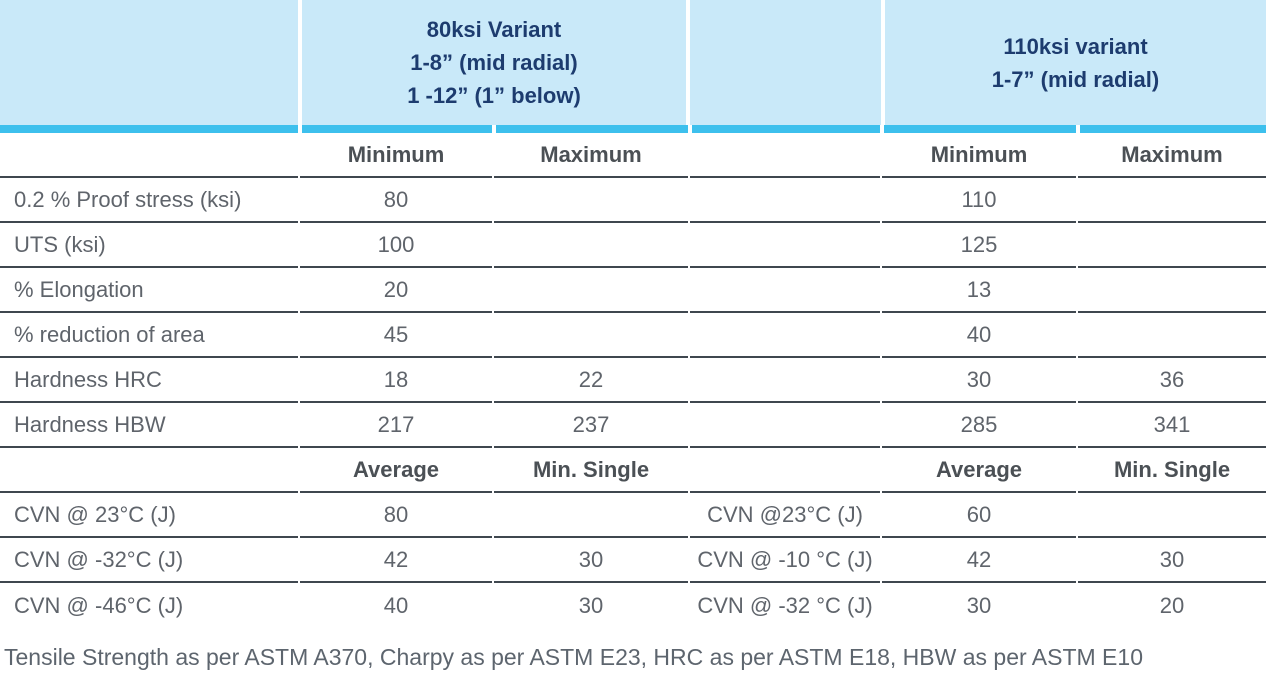  What do you see at coordinates (149, 380) in the screenshot?
I see `row-label: Hardness HRC` at bounding box center [149, 380].